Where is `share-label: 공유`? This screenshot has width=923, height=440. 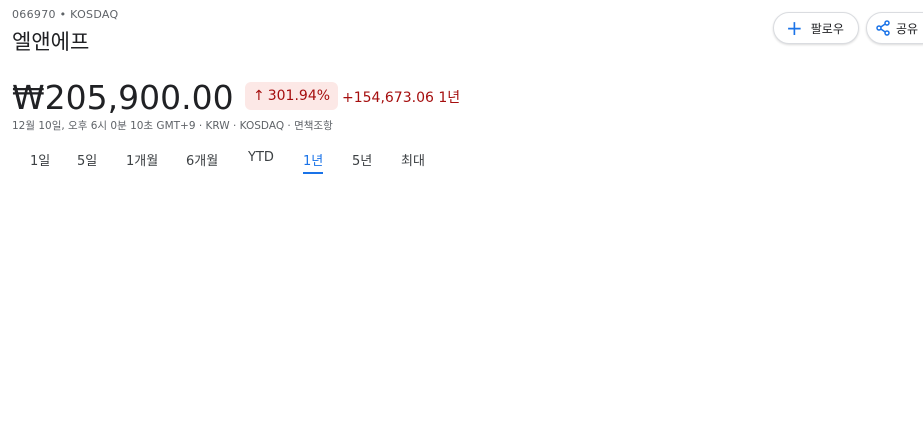
share-label: 공유 is located at coordinates (907, 28).